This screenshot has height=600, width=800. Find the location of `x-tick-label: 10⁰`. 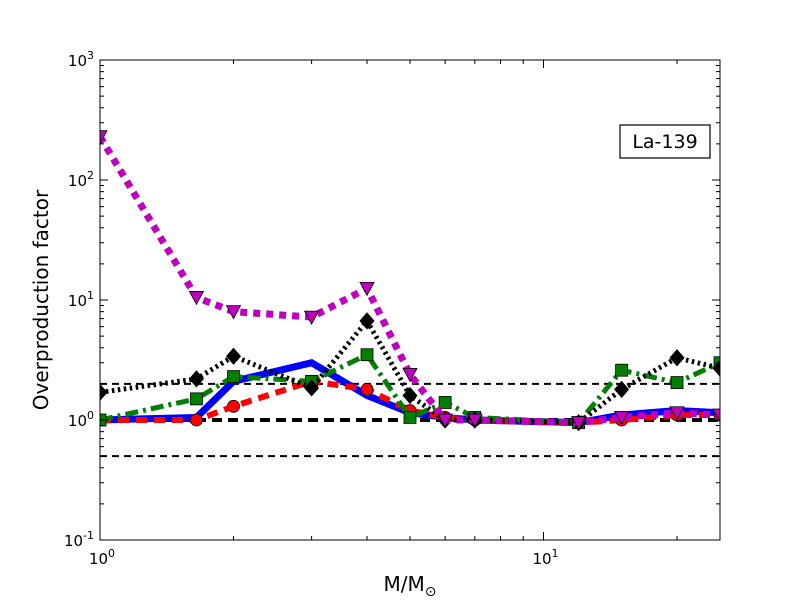

x-tick-label: 10⁰ is located at coordinates (102, 557).